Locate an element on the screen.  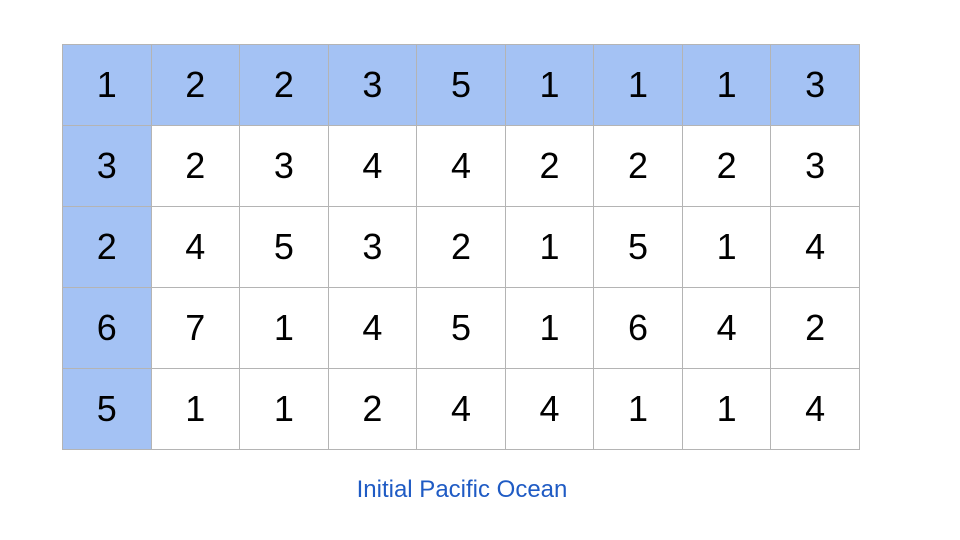
grid-cell: 7 is located at coordinates (195, 328).